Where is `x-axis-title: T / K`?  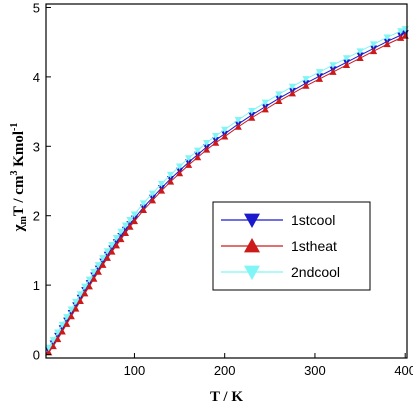
x-axis-title: T / K is located at coordinates (226, 397).